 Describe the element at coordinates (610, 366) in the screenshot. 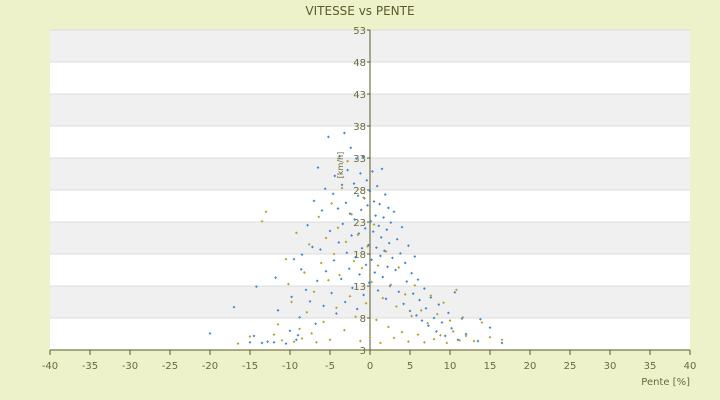

I see `x-tick-label: 30` at that location.